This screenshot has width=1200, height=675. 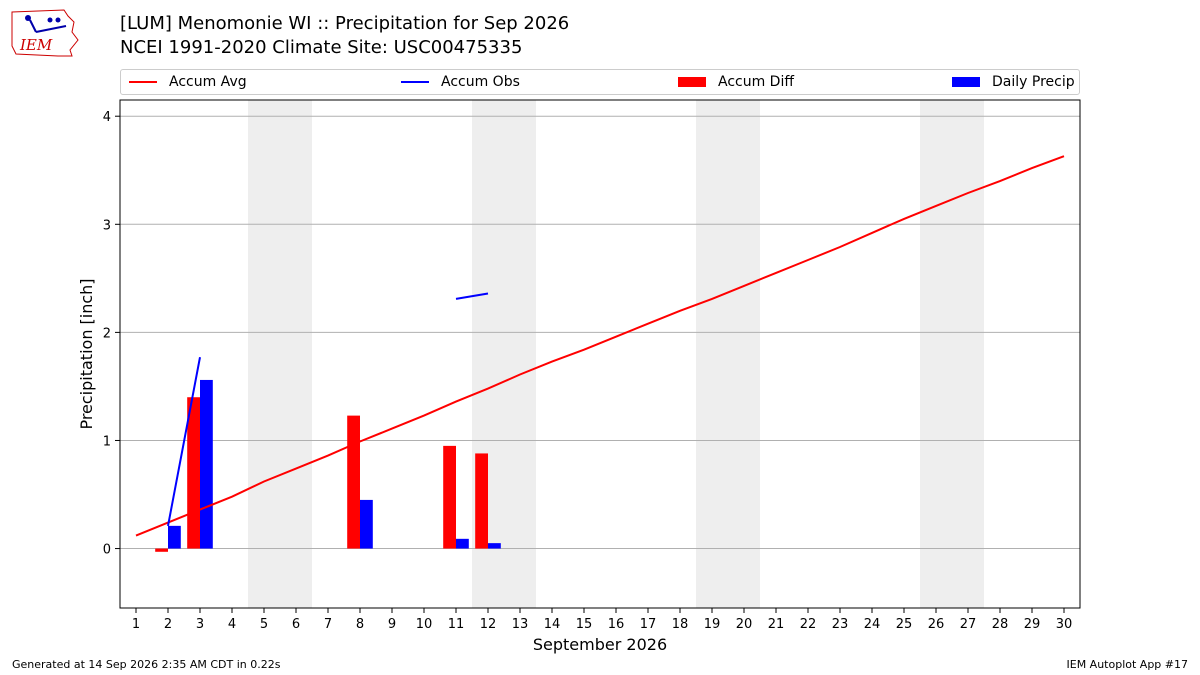 I want to click on x-axis-label: September 2026, so click(x=600, y=644).